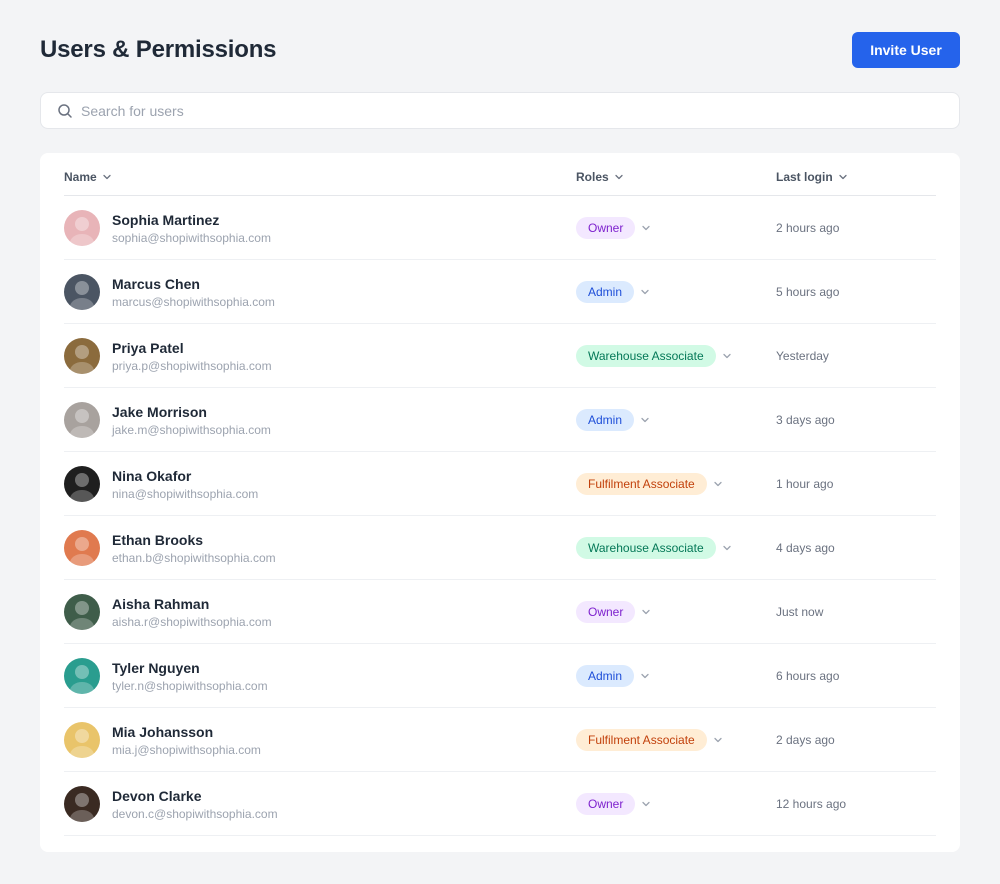  I want to click on user-email: jake.m@shopiwithsophia.com, so click(191, 430).